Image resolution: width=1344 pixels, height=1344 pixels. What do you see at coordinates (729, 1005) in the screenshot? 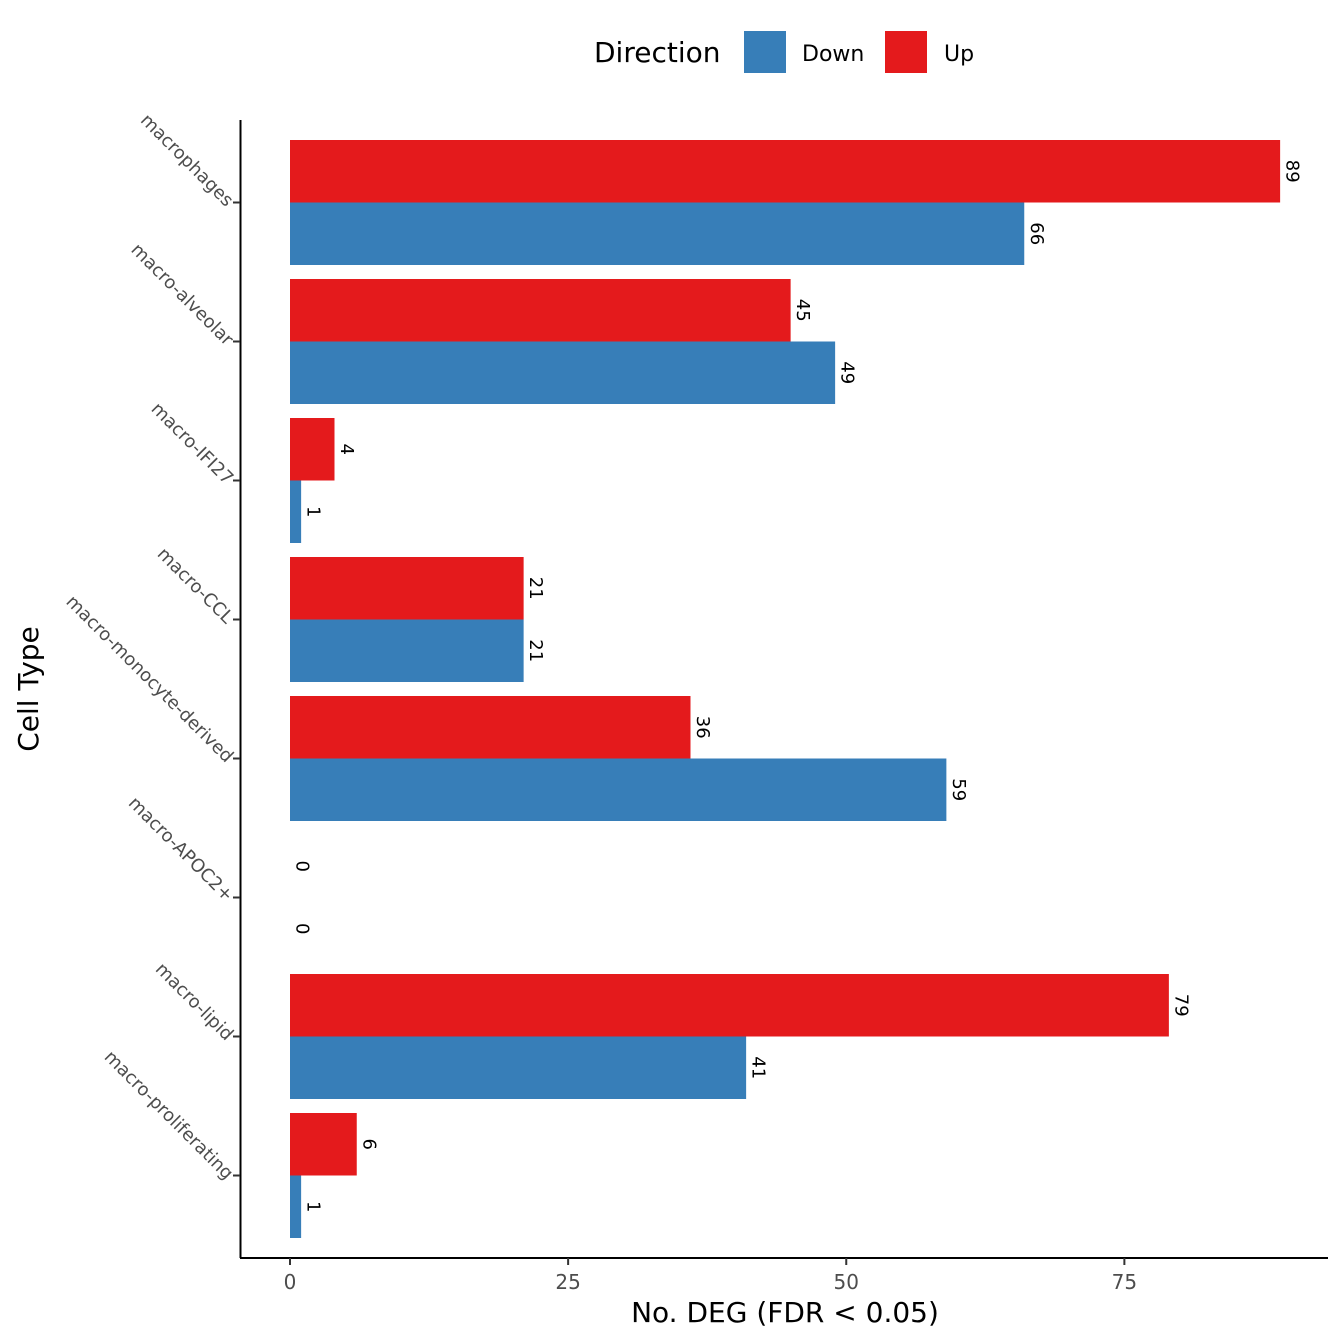
I see `bar-macro-lipid-up` at bounding box center [729, 1005].